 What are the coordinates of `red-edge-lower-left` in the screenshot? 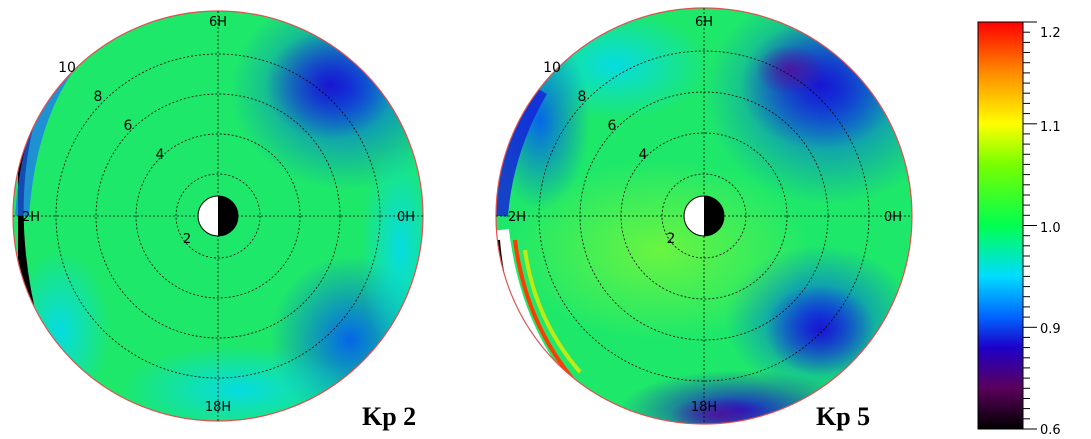 It's located at (543, 309).